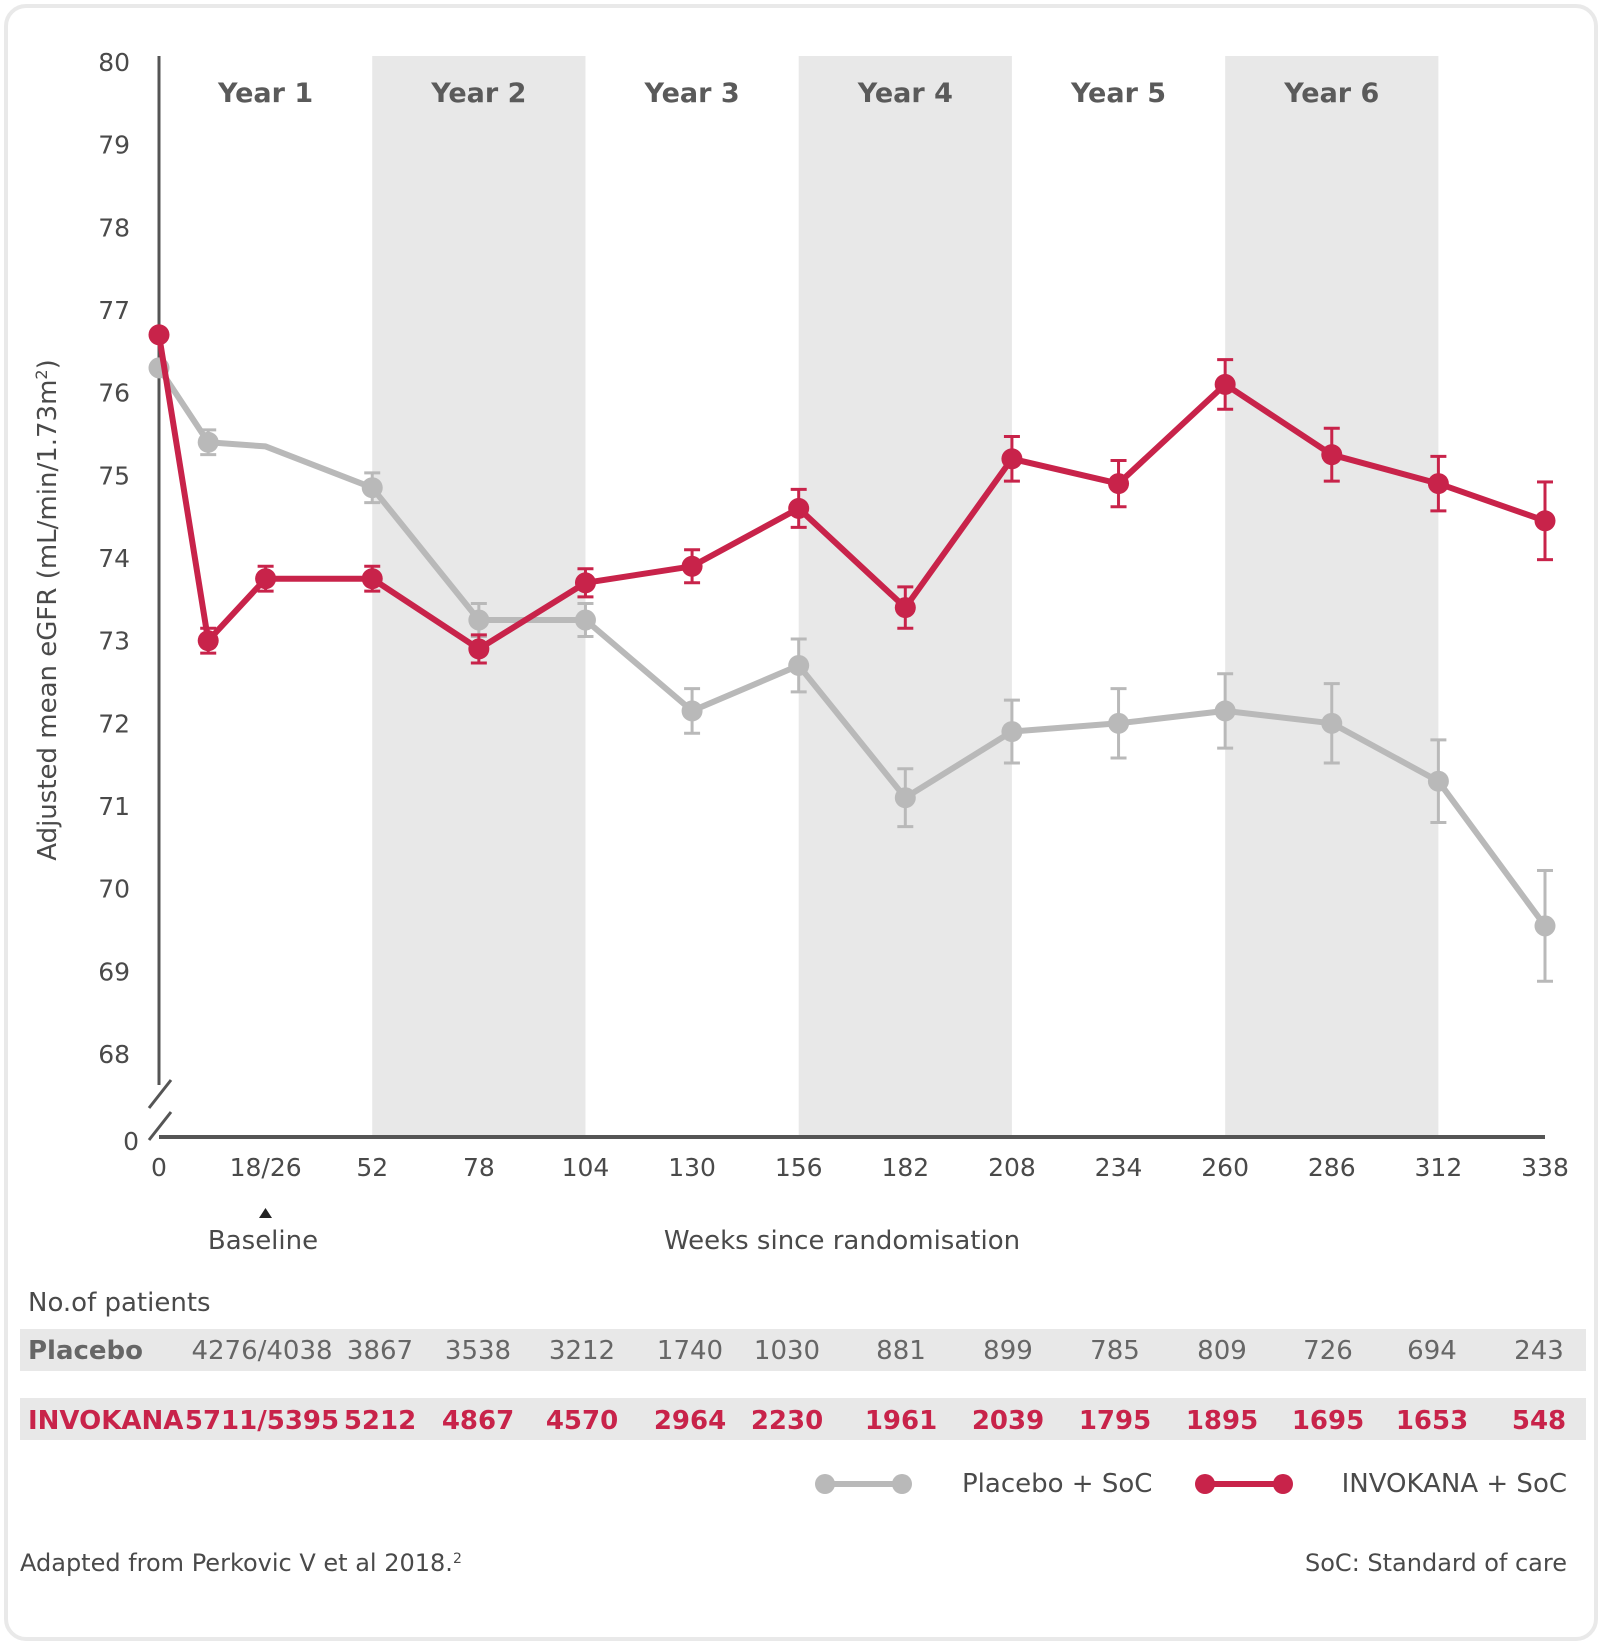  What do you see at coordinates (1118, 93) in the screenshot?
I see `year-band-label-5: Year 5` at bounding box center [1118, 93].